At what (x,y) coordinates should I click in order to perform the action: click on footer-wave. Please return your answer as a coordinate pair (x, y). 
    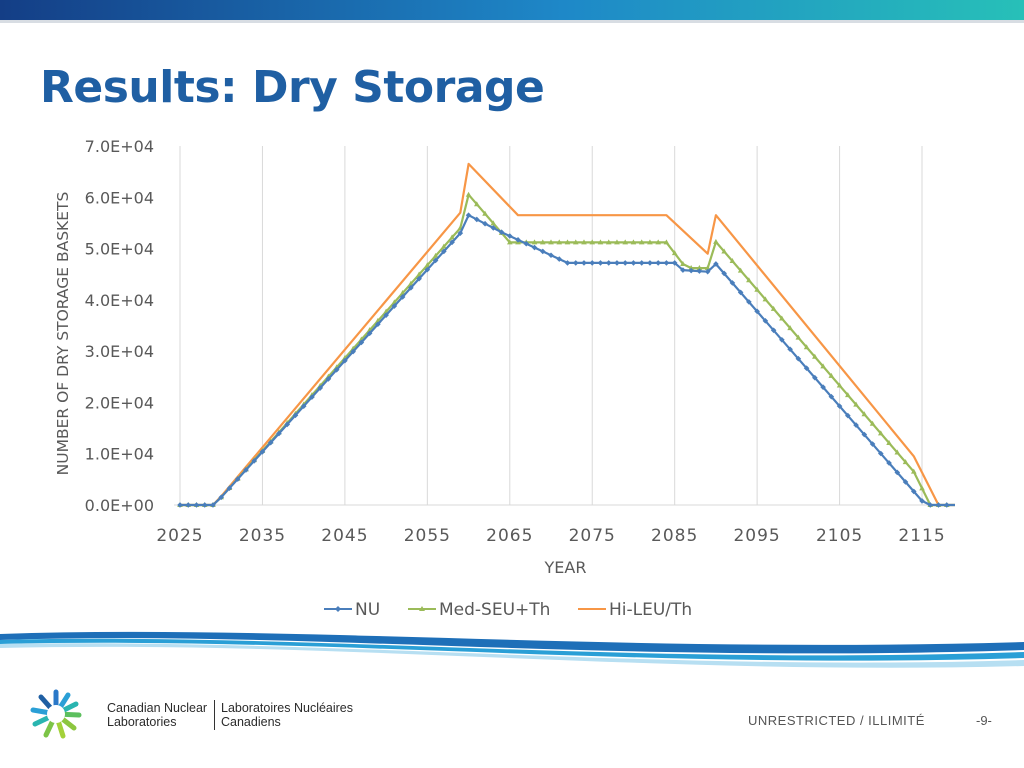
    Looking at the image, I should click on (512, 649).